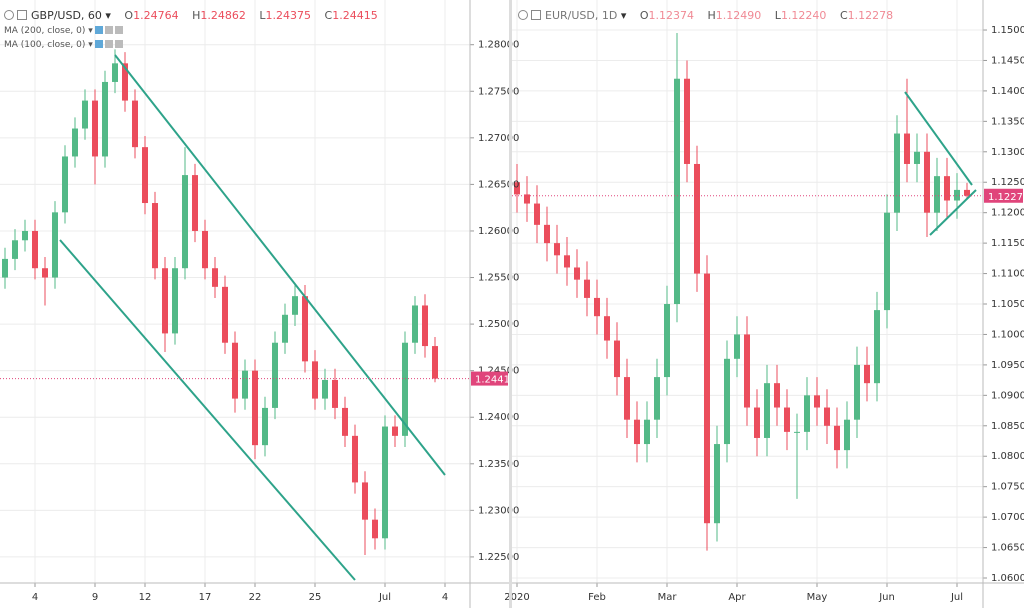 Image resolution: width=1024 pixels, height=608 pixels. What do you see at coordinates (66, 15) in the screenshot?
I see `symbol: GBP/USD, 60` at bounding box center [66, 15].